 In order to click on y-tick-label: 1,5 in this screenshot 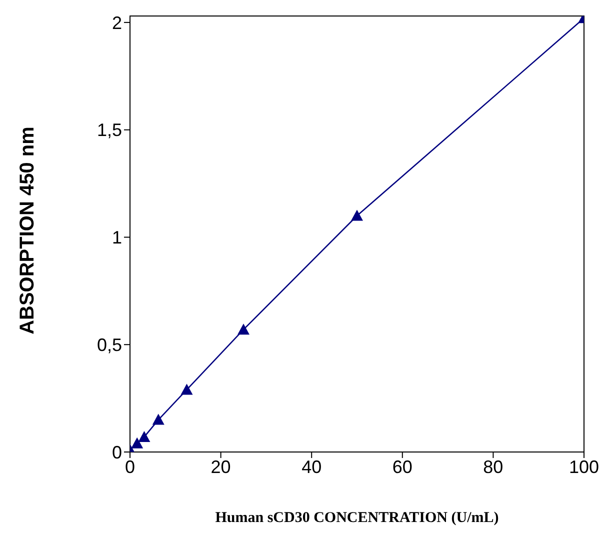, I will do `click(109, 130)`.